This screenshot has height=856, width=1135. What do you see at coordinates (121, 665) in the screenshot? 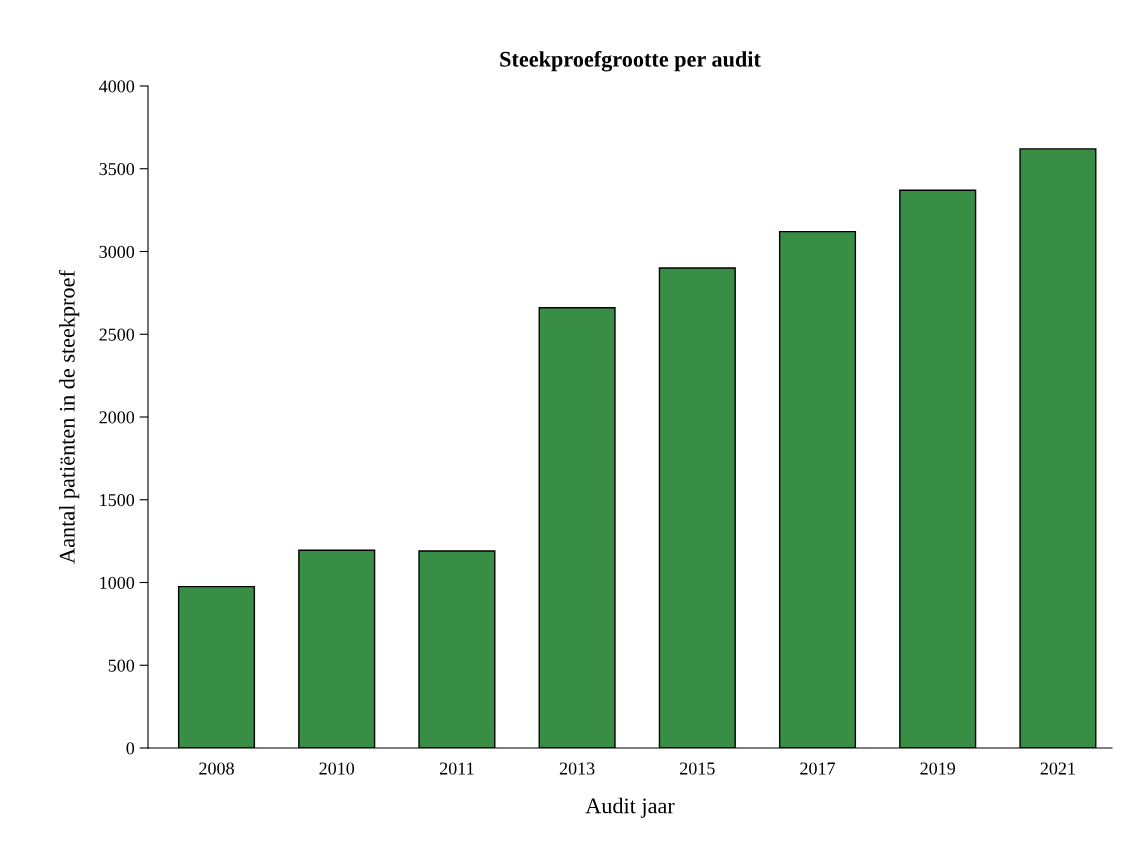
I see `y-tick-label: 500` at bounding box center [121, 665].